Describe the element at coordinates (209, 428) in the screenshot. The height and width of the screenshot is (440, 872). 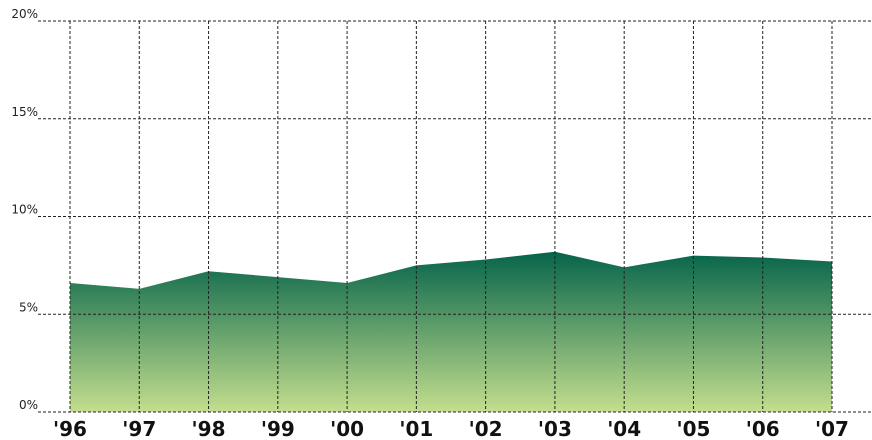
I see `x-tick-label: '98` at that location.